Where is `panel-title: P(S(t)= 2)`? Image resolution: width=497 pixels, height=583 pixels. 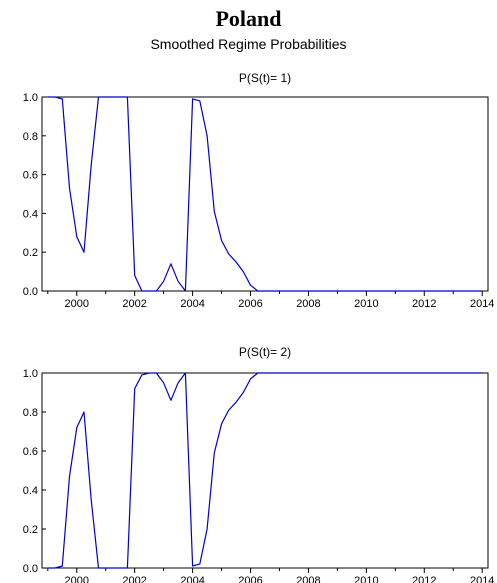
panel-title: P(S(t)= 2) is located at coordinates (265, 352).